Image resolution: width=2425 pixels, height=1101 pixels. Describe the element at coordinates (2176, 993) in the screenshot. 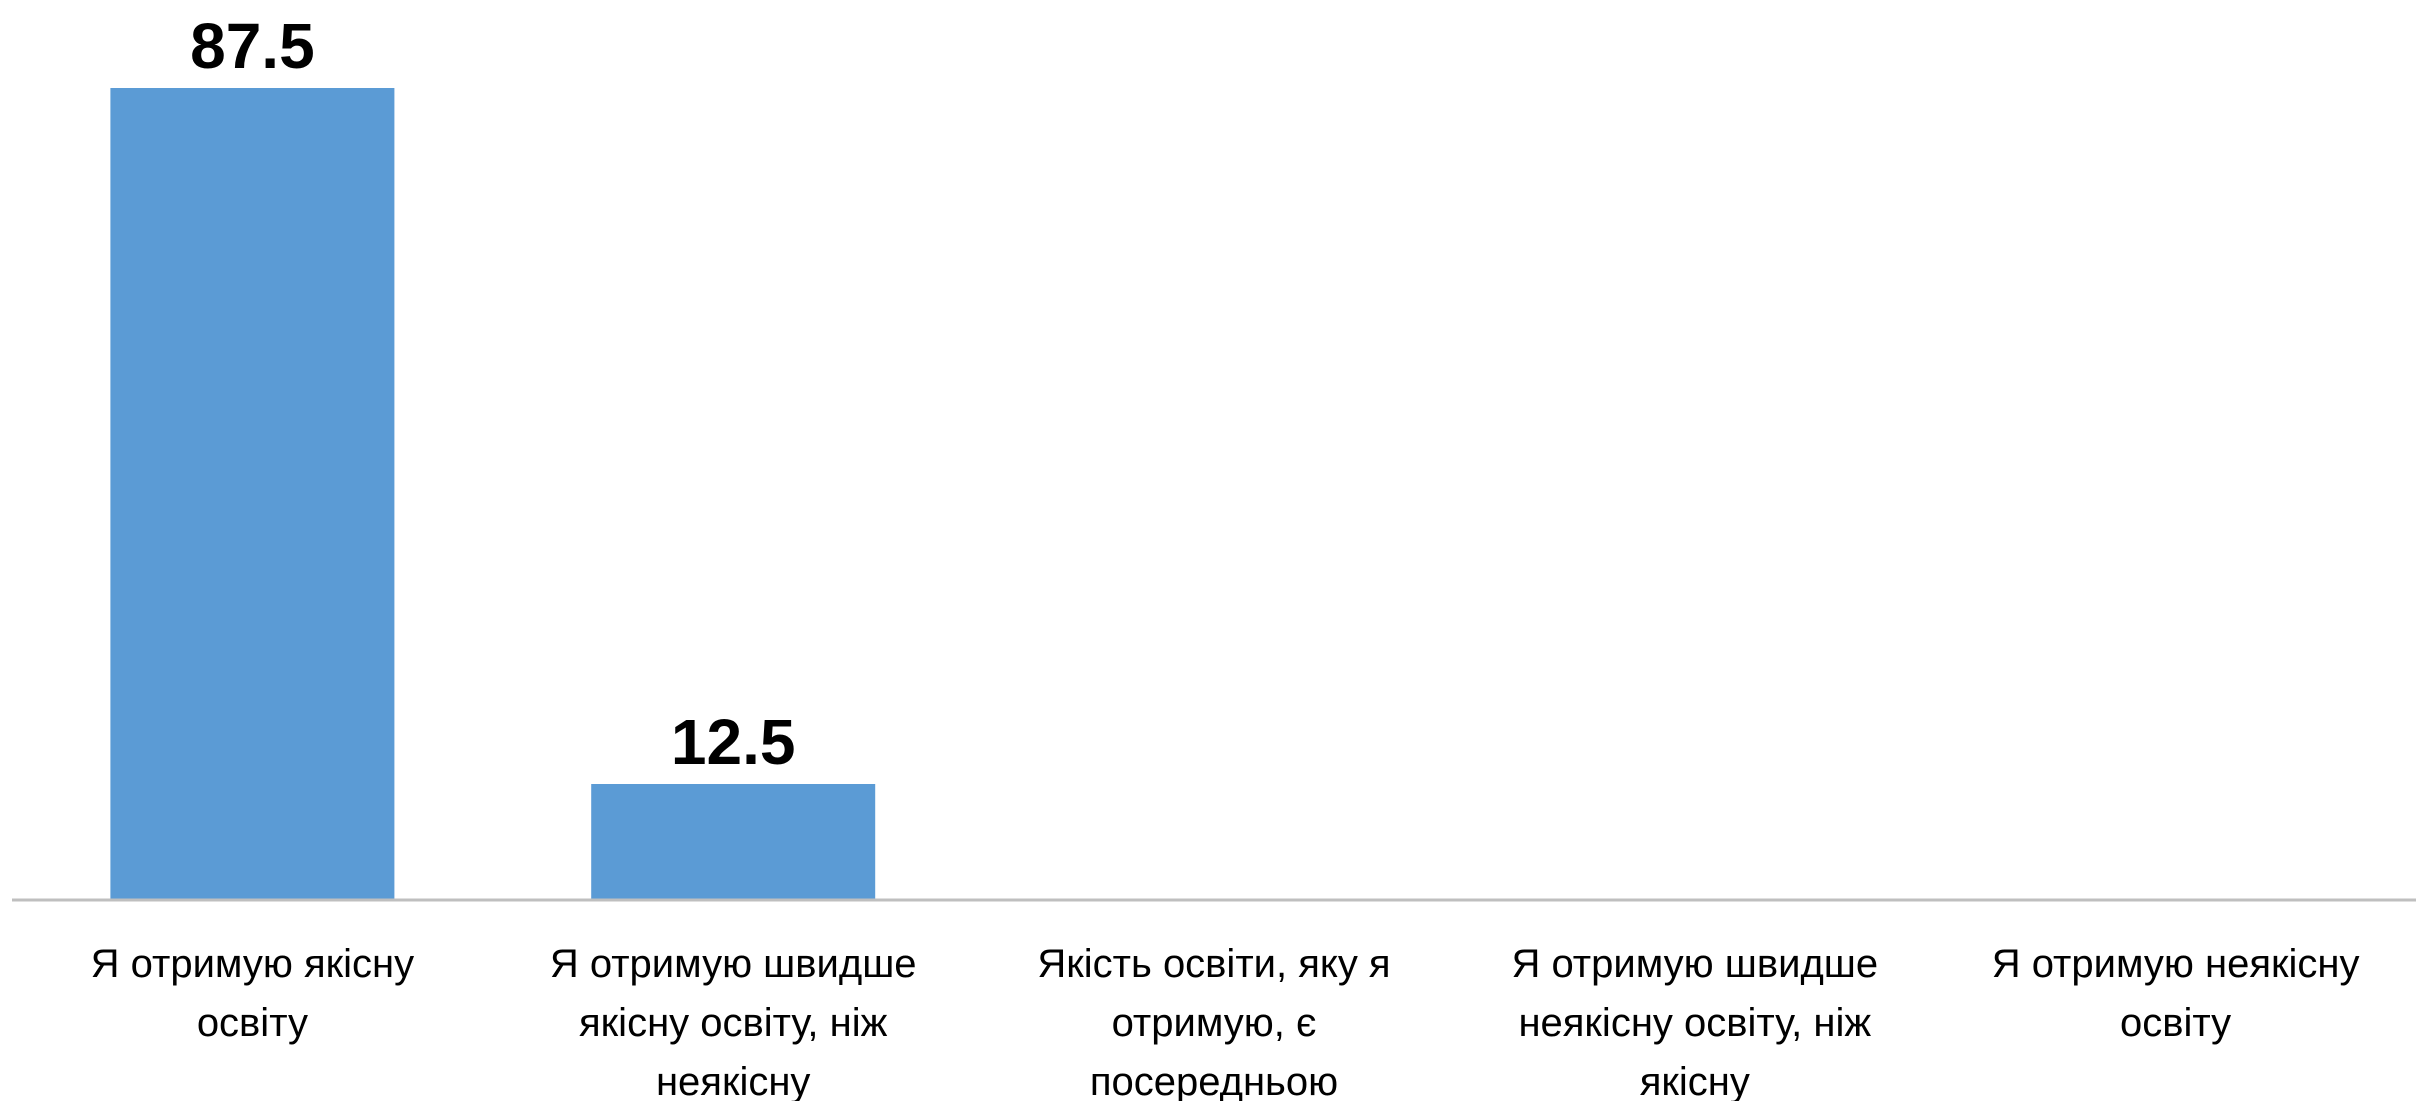

I see `category-label-5: Я отримую неякісну освіту` at that location.